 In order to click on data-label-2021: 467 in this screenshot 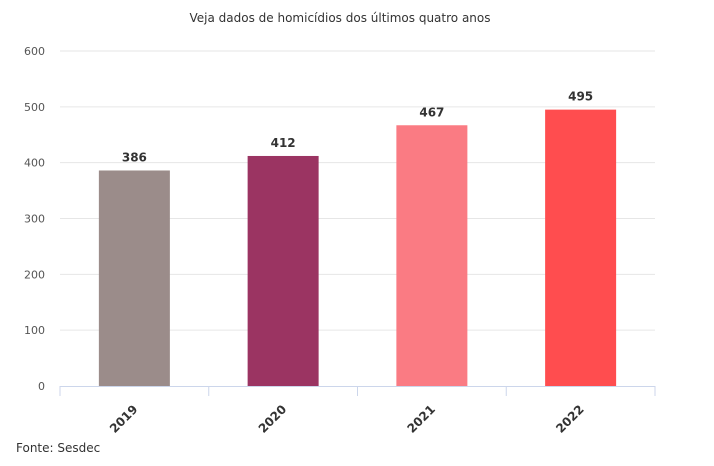, I will do `click(431, 112)`.